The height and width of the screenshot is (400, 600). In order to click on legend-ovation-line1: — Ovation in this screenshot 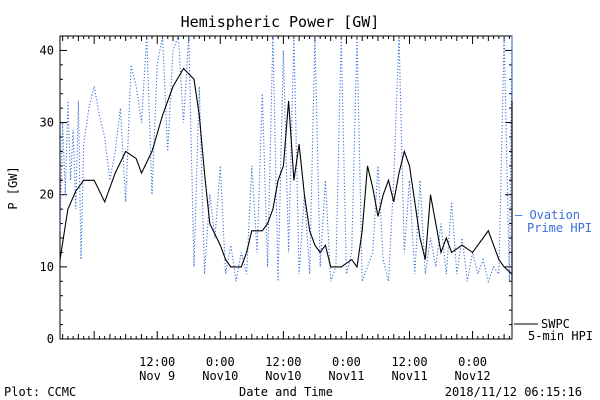, I will do `click(547, 215)`.